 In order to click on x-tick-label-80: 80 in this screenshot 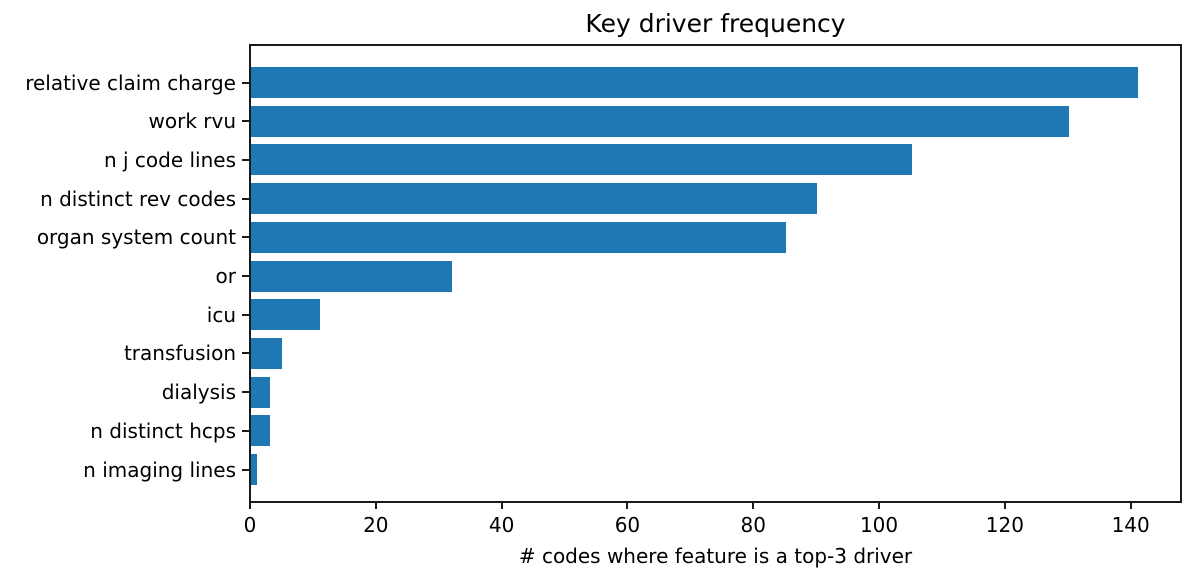, I will do `click(753, 525)`.